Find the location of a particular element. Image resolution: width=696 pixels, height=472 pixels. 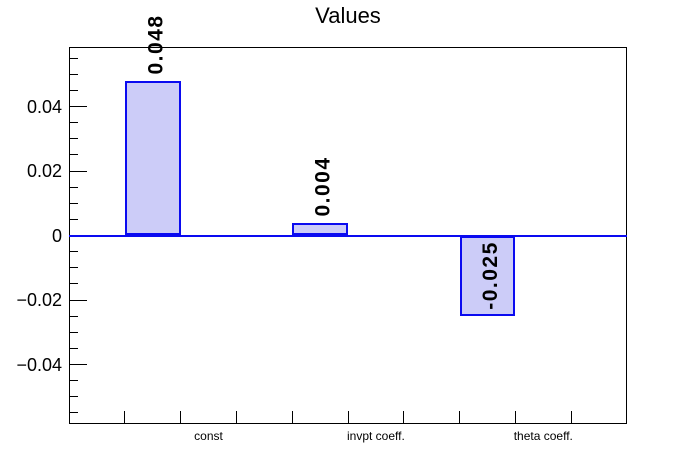

y-axis-label: 0.02 is located at coordinates (44, 171).